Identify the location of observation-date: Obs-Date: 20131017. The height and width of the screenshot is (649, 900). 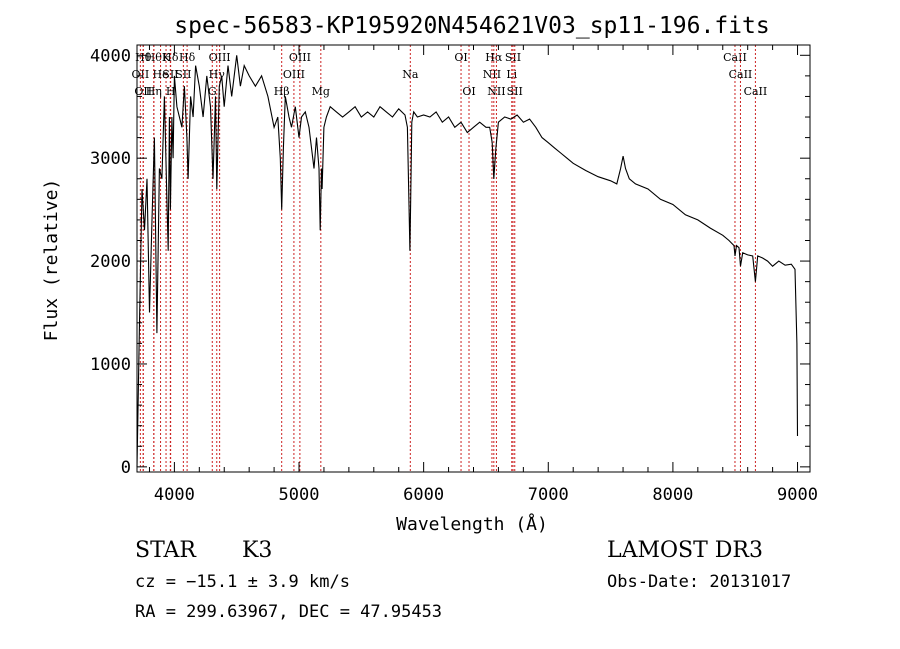
(699, 582).